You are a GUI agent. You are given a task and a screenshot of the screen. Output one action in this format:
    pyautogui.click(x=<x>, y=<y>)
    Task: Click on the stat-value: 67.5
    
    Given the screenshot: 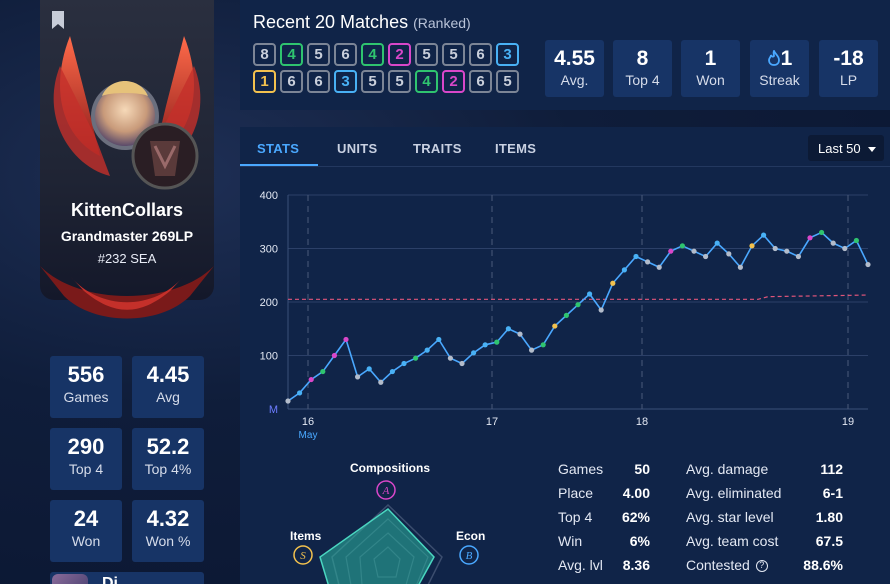 What is the action you would take?
    pyautogui.click(x=829, y=541)
    